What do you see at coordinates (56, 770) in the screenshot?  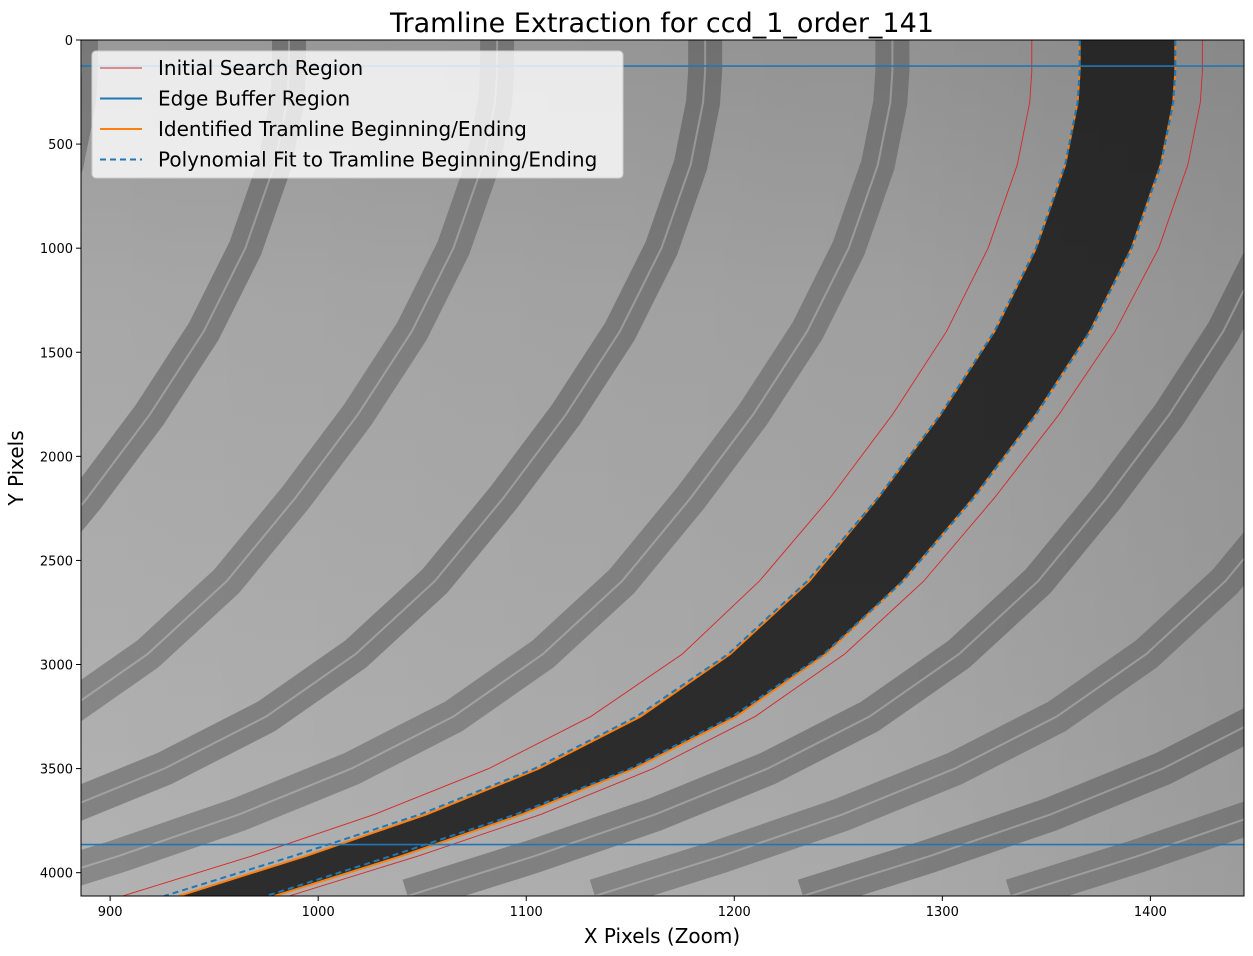 I see `y-tick-label: 3500` at bounding box center [56, 770].